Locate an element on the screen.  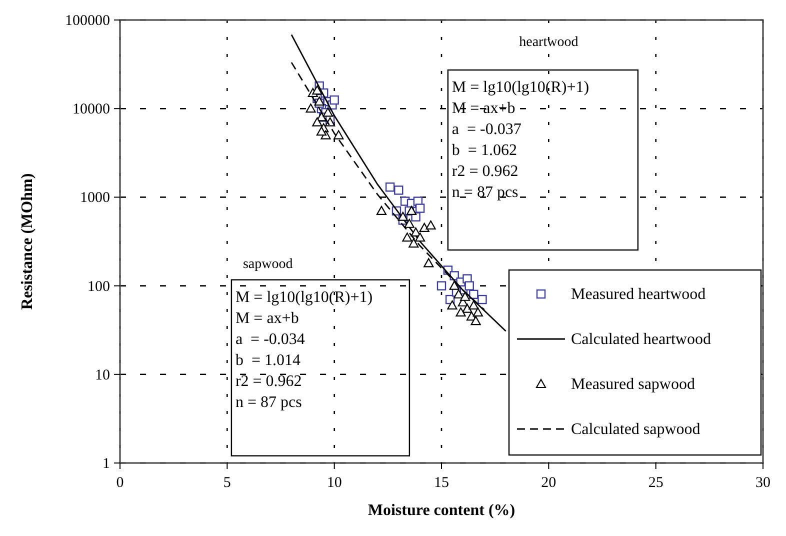
annotation: M = lg10(lg10(R)+1) M = ax+b a = -0.034 b = 1.014 r2 = 0.962 n = 87 pcs is located at coordinates (304, 349).